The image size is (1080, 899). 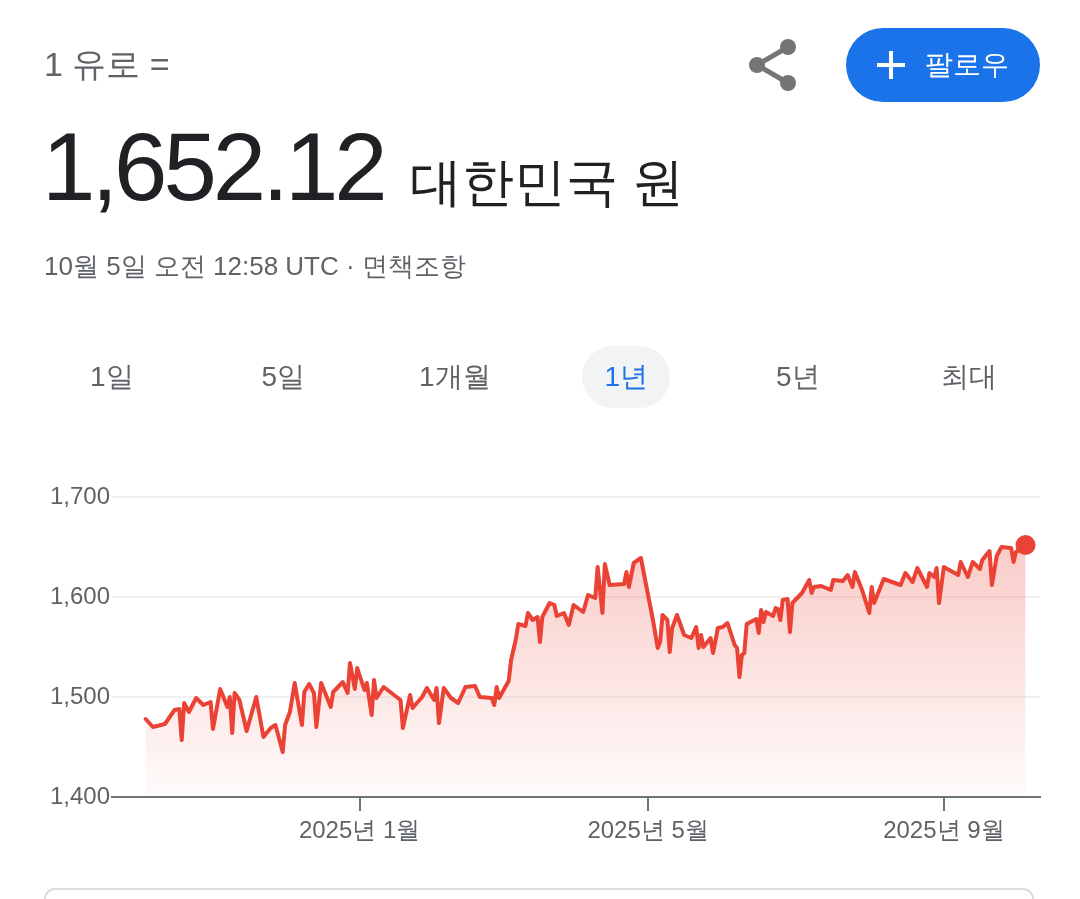 What do you see at coordinates (107, 64) in the screenshot?
I see `chart-title: 1 유로 =` at bounding box center [107, 64].